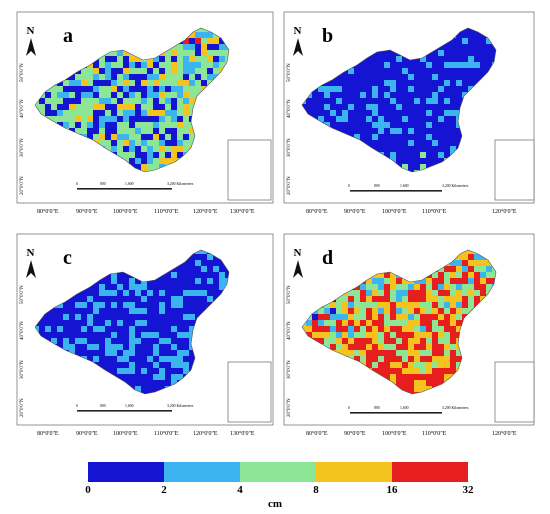  What do you see at coordinates (132, 100) in the screenshot?
I see `china-border` at bounding box center [132, 100].